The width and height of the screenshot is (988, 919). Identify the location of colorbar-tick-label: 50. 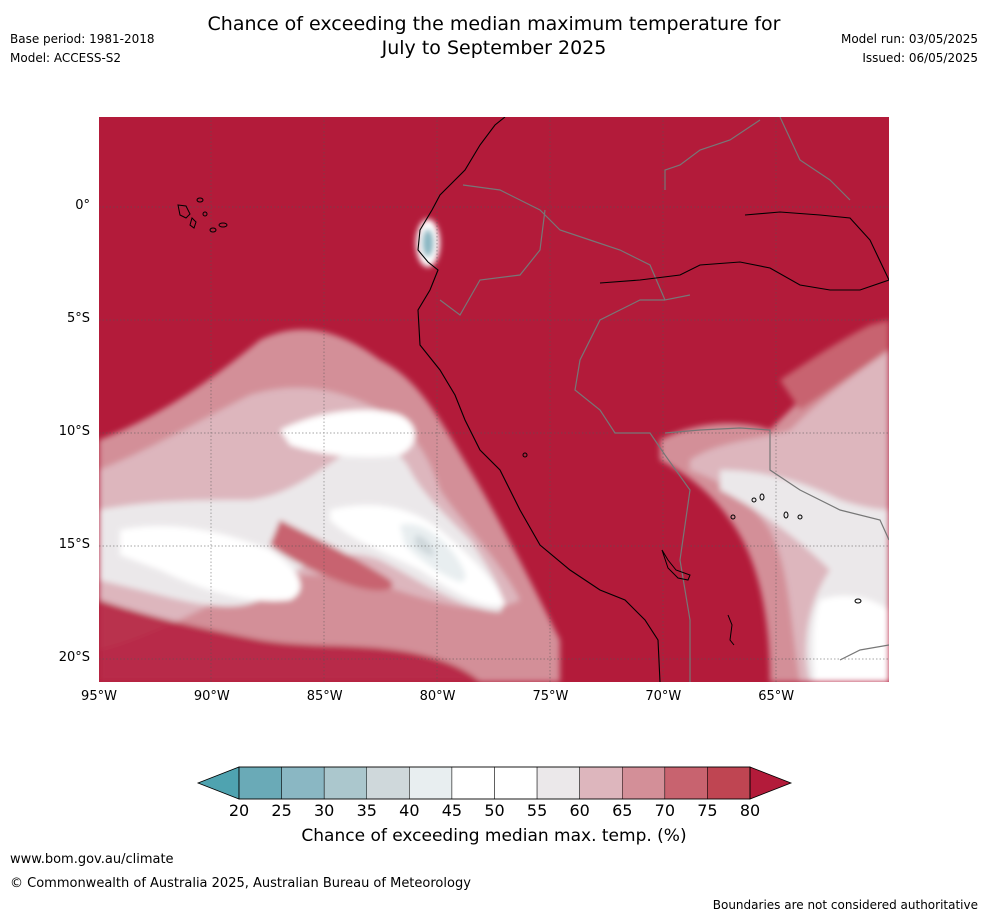
(494, 810).